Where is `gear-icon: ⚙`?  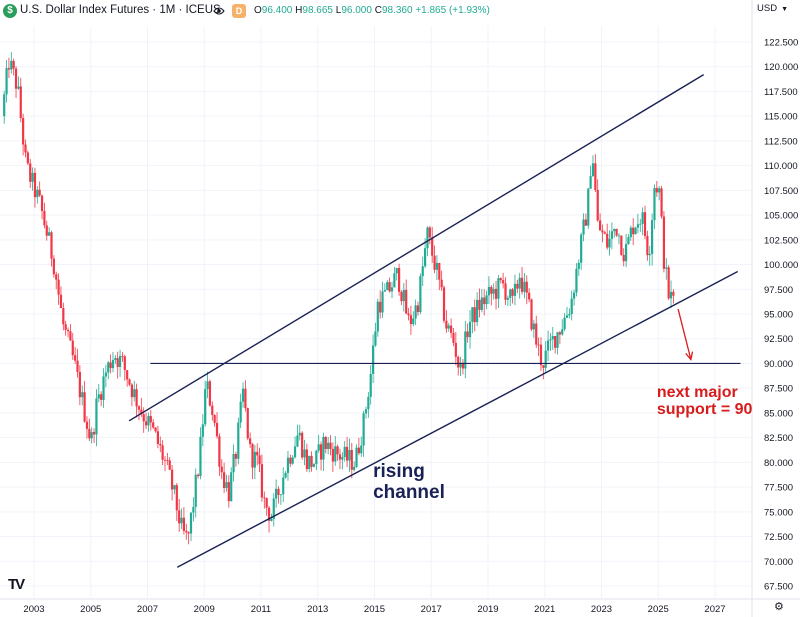 gear-icon: ⚙ is located at coordinates (779, 607).